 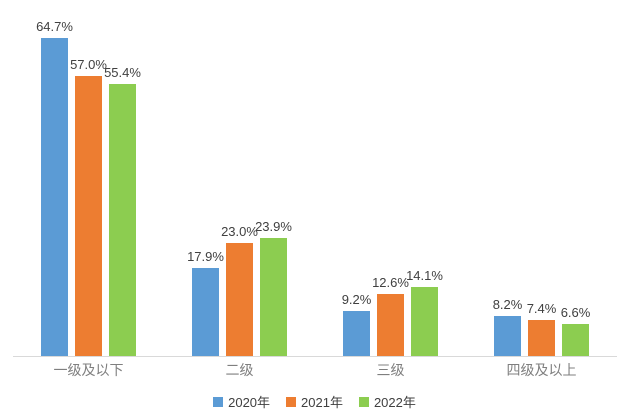 I want to click on category-label: 四级及以上, so click(x=541, y=370).